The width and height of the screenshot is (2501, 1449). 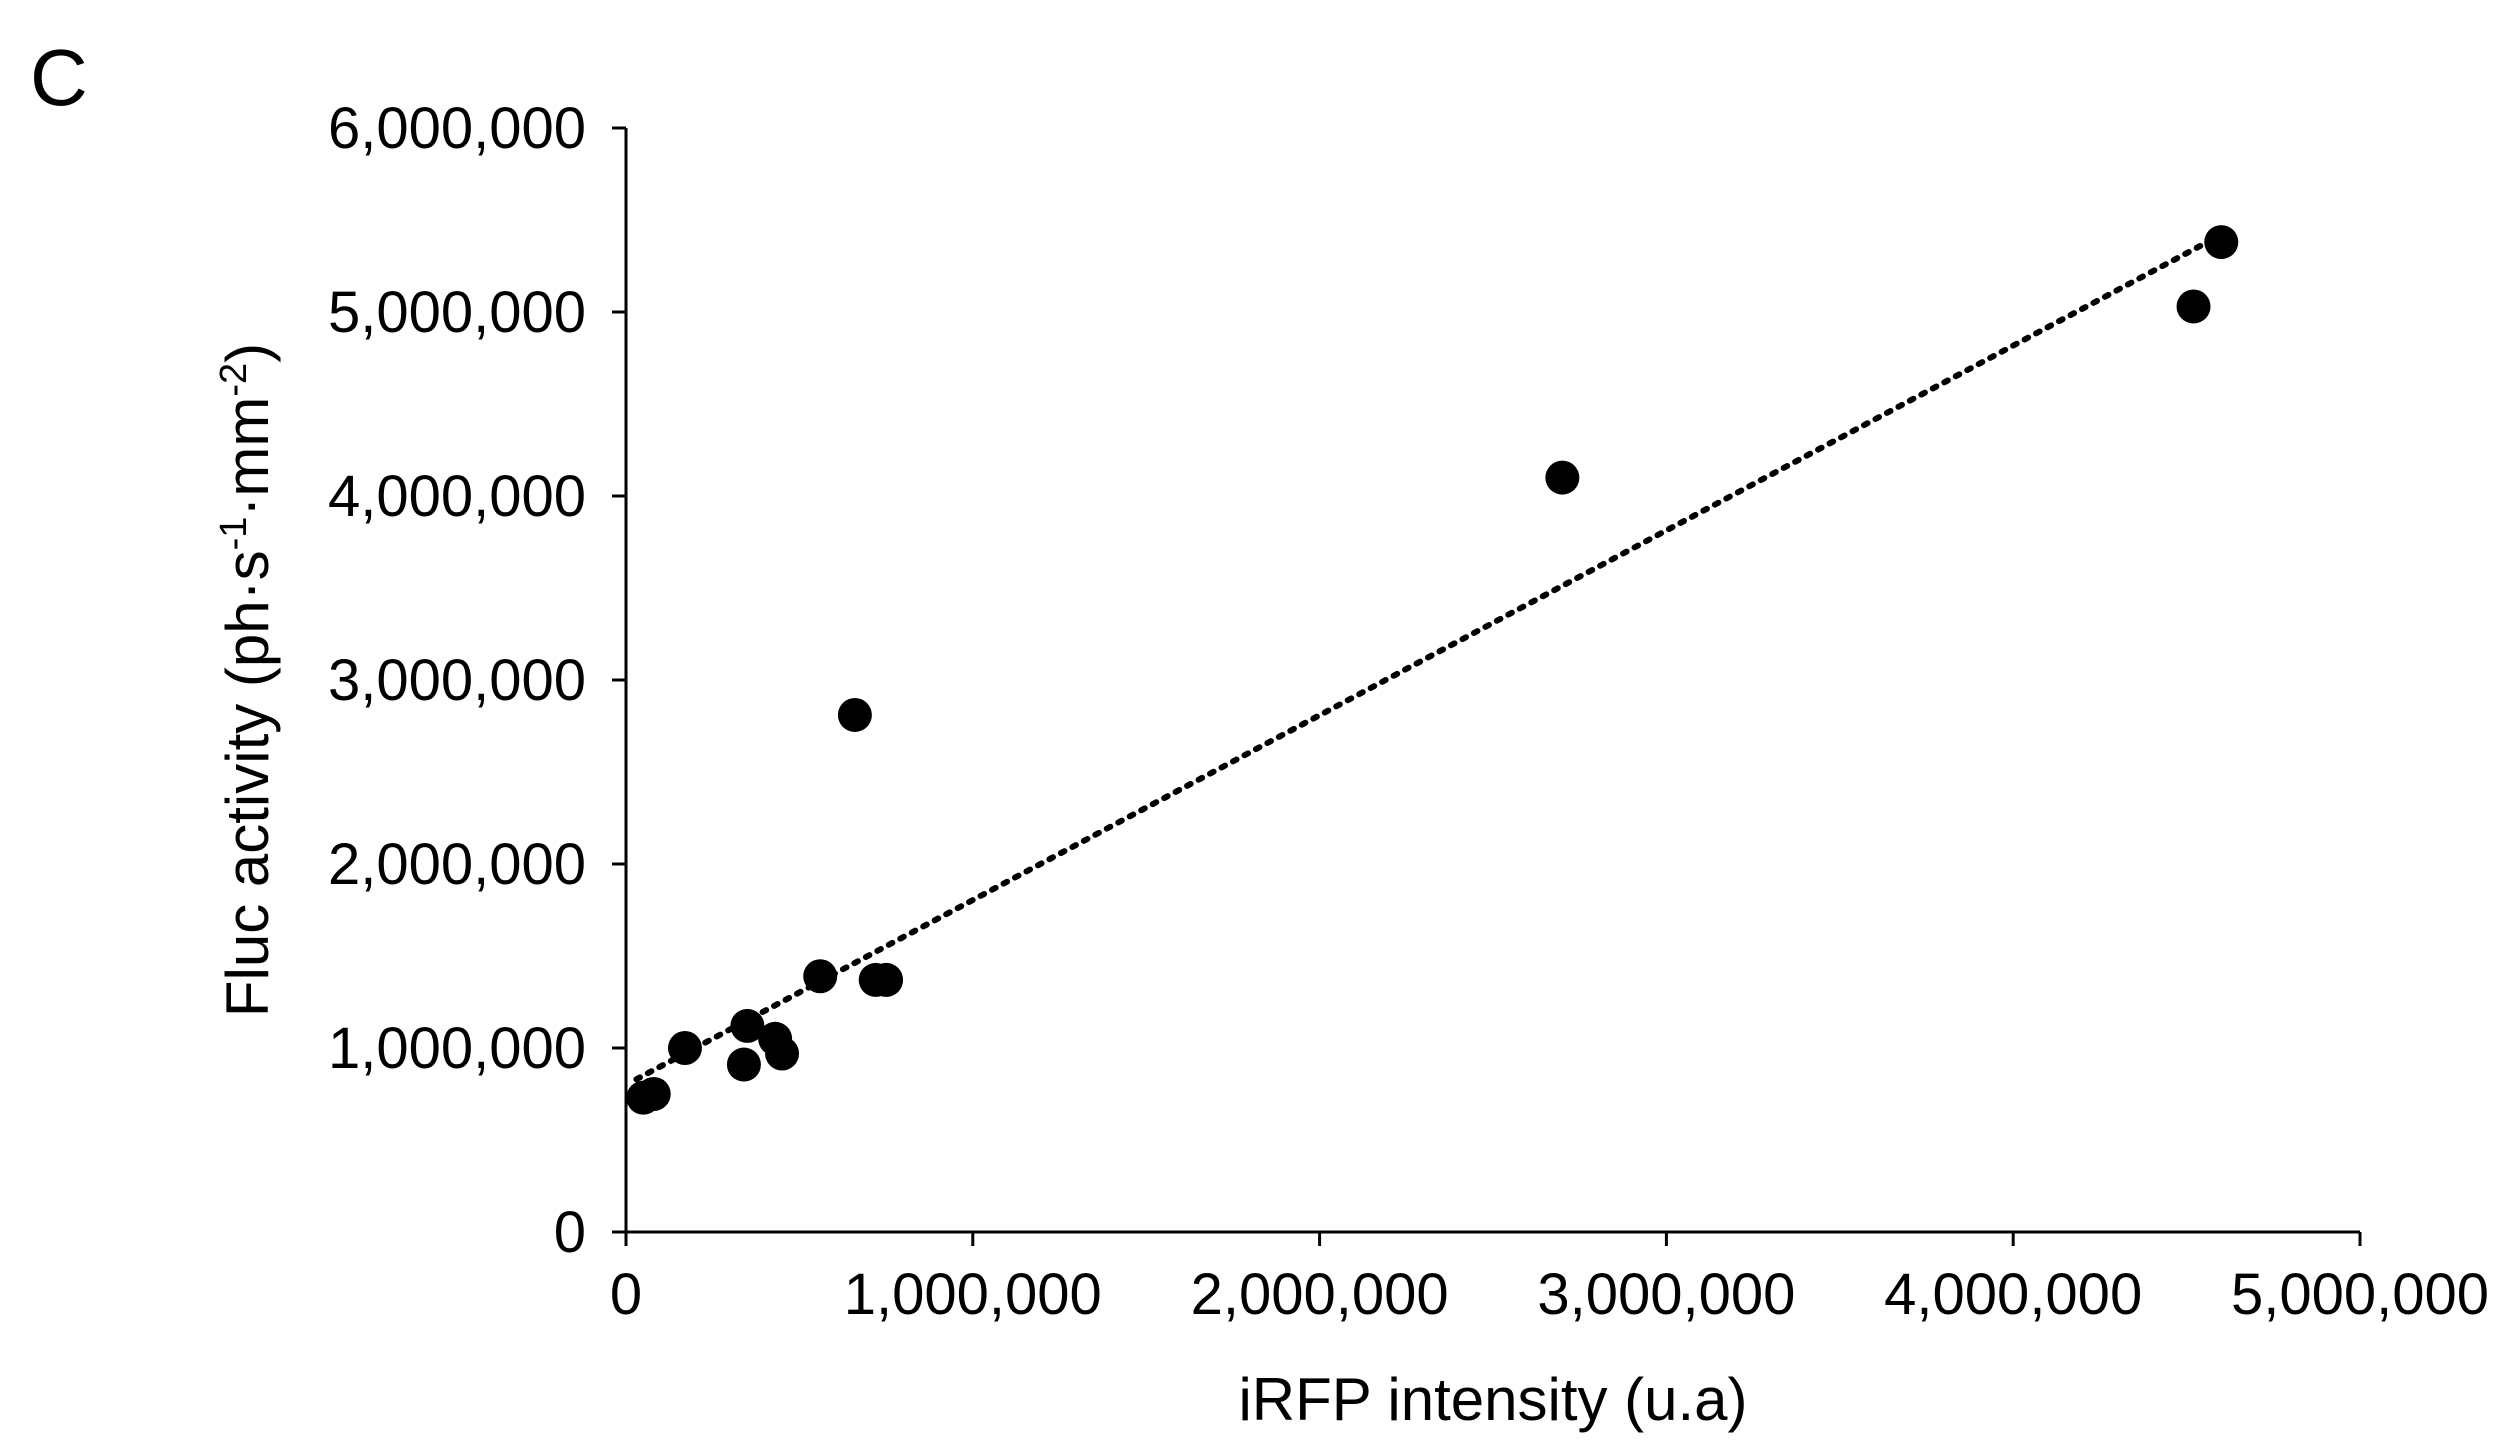 I want to click on x-tick-label: 1,000,000, so click(x=973, y=1294).